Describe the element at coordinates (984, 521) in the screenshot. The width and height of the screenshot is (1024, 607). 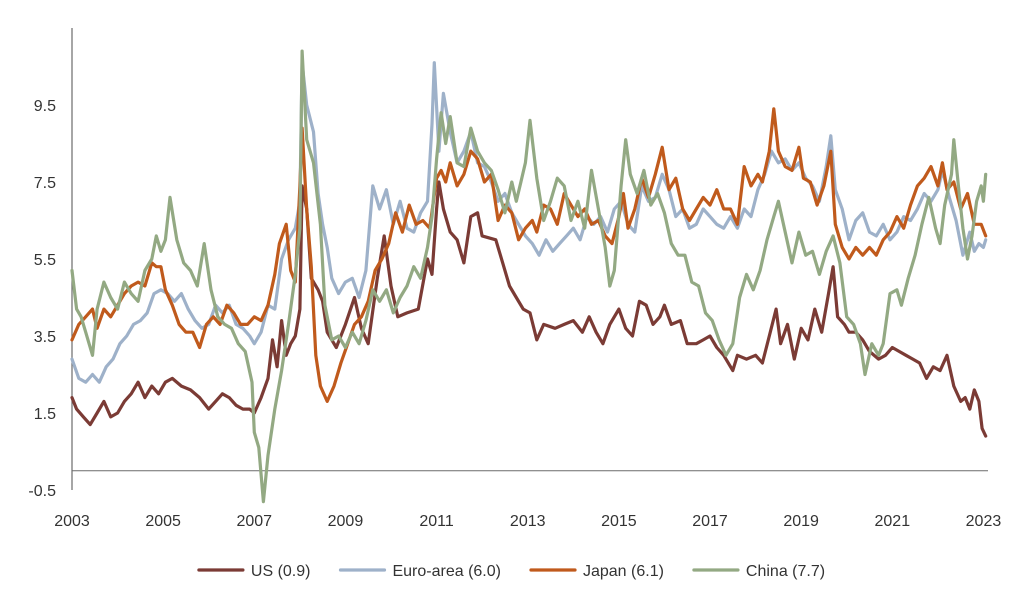
I see `x-tick-label: 2023` at that location.